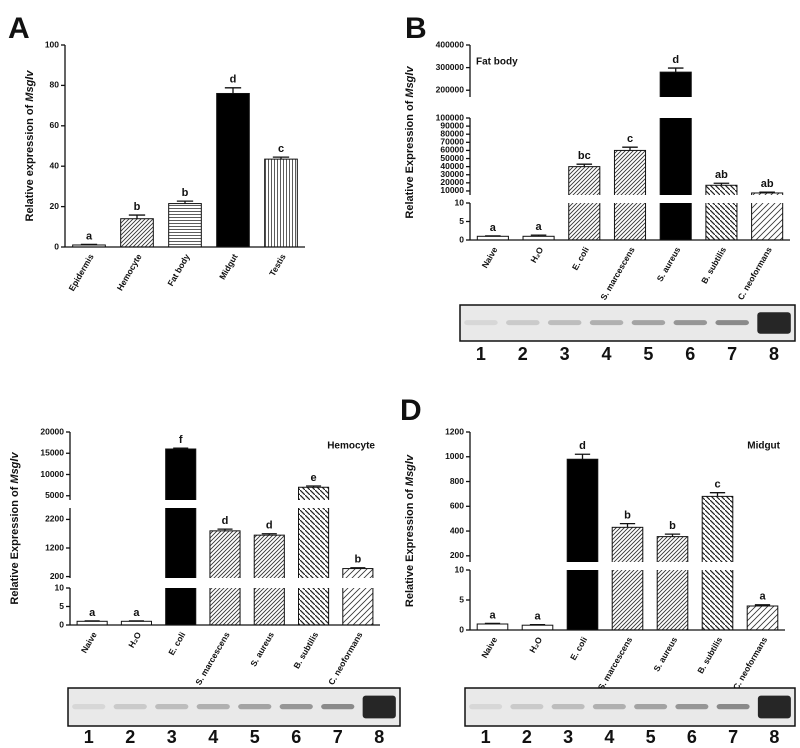  Describe the element at coordinates (450, 67) in the screenshot. I see `y-tick-label: 300000` at that location.